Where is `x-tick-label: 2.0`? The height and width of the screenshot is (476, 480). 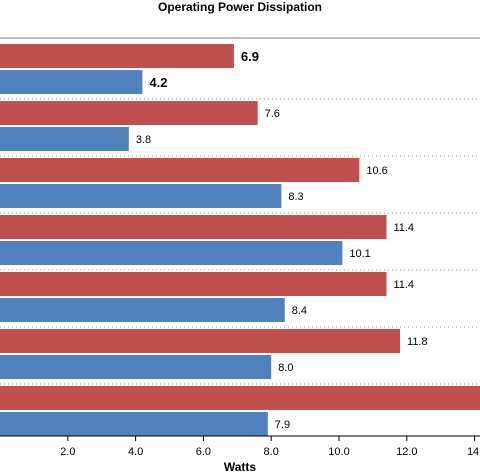 x-tick-label: 2.0 is located at coordinates (67, 452).